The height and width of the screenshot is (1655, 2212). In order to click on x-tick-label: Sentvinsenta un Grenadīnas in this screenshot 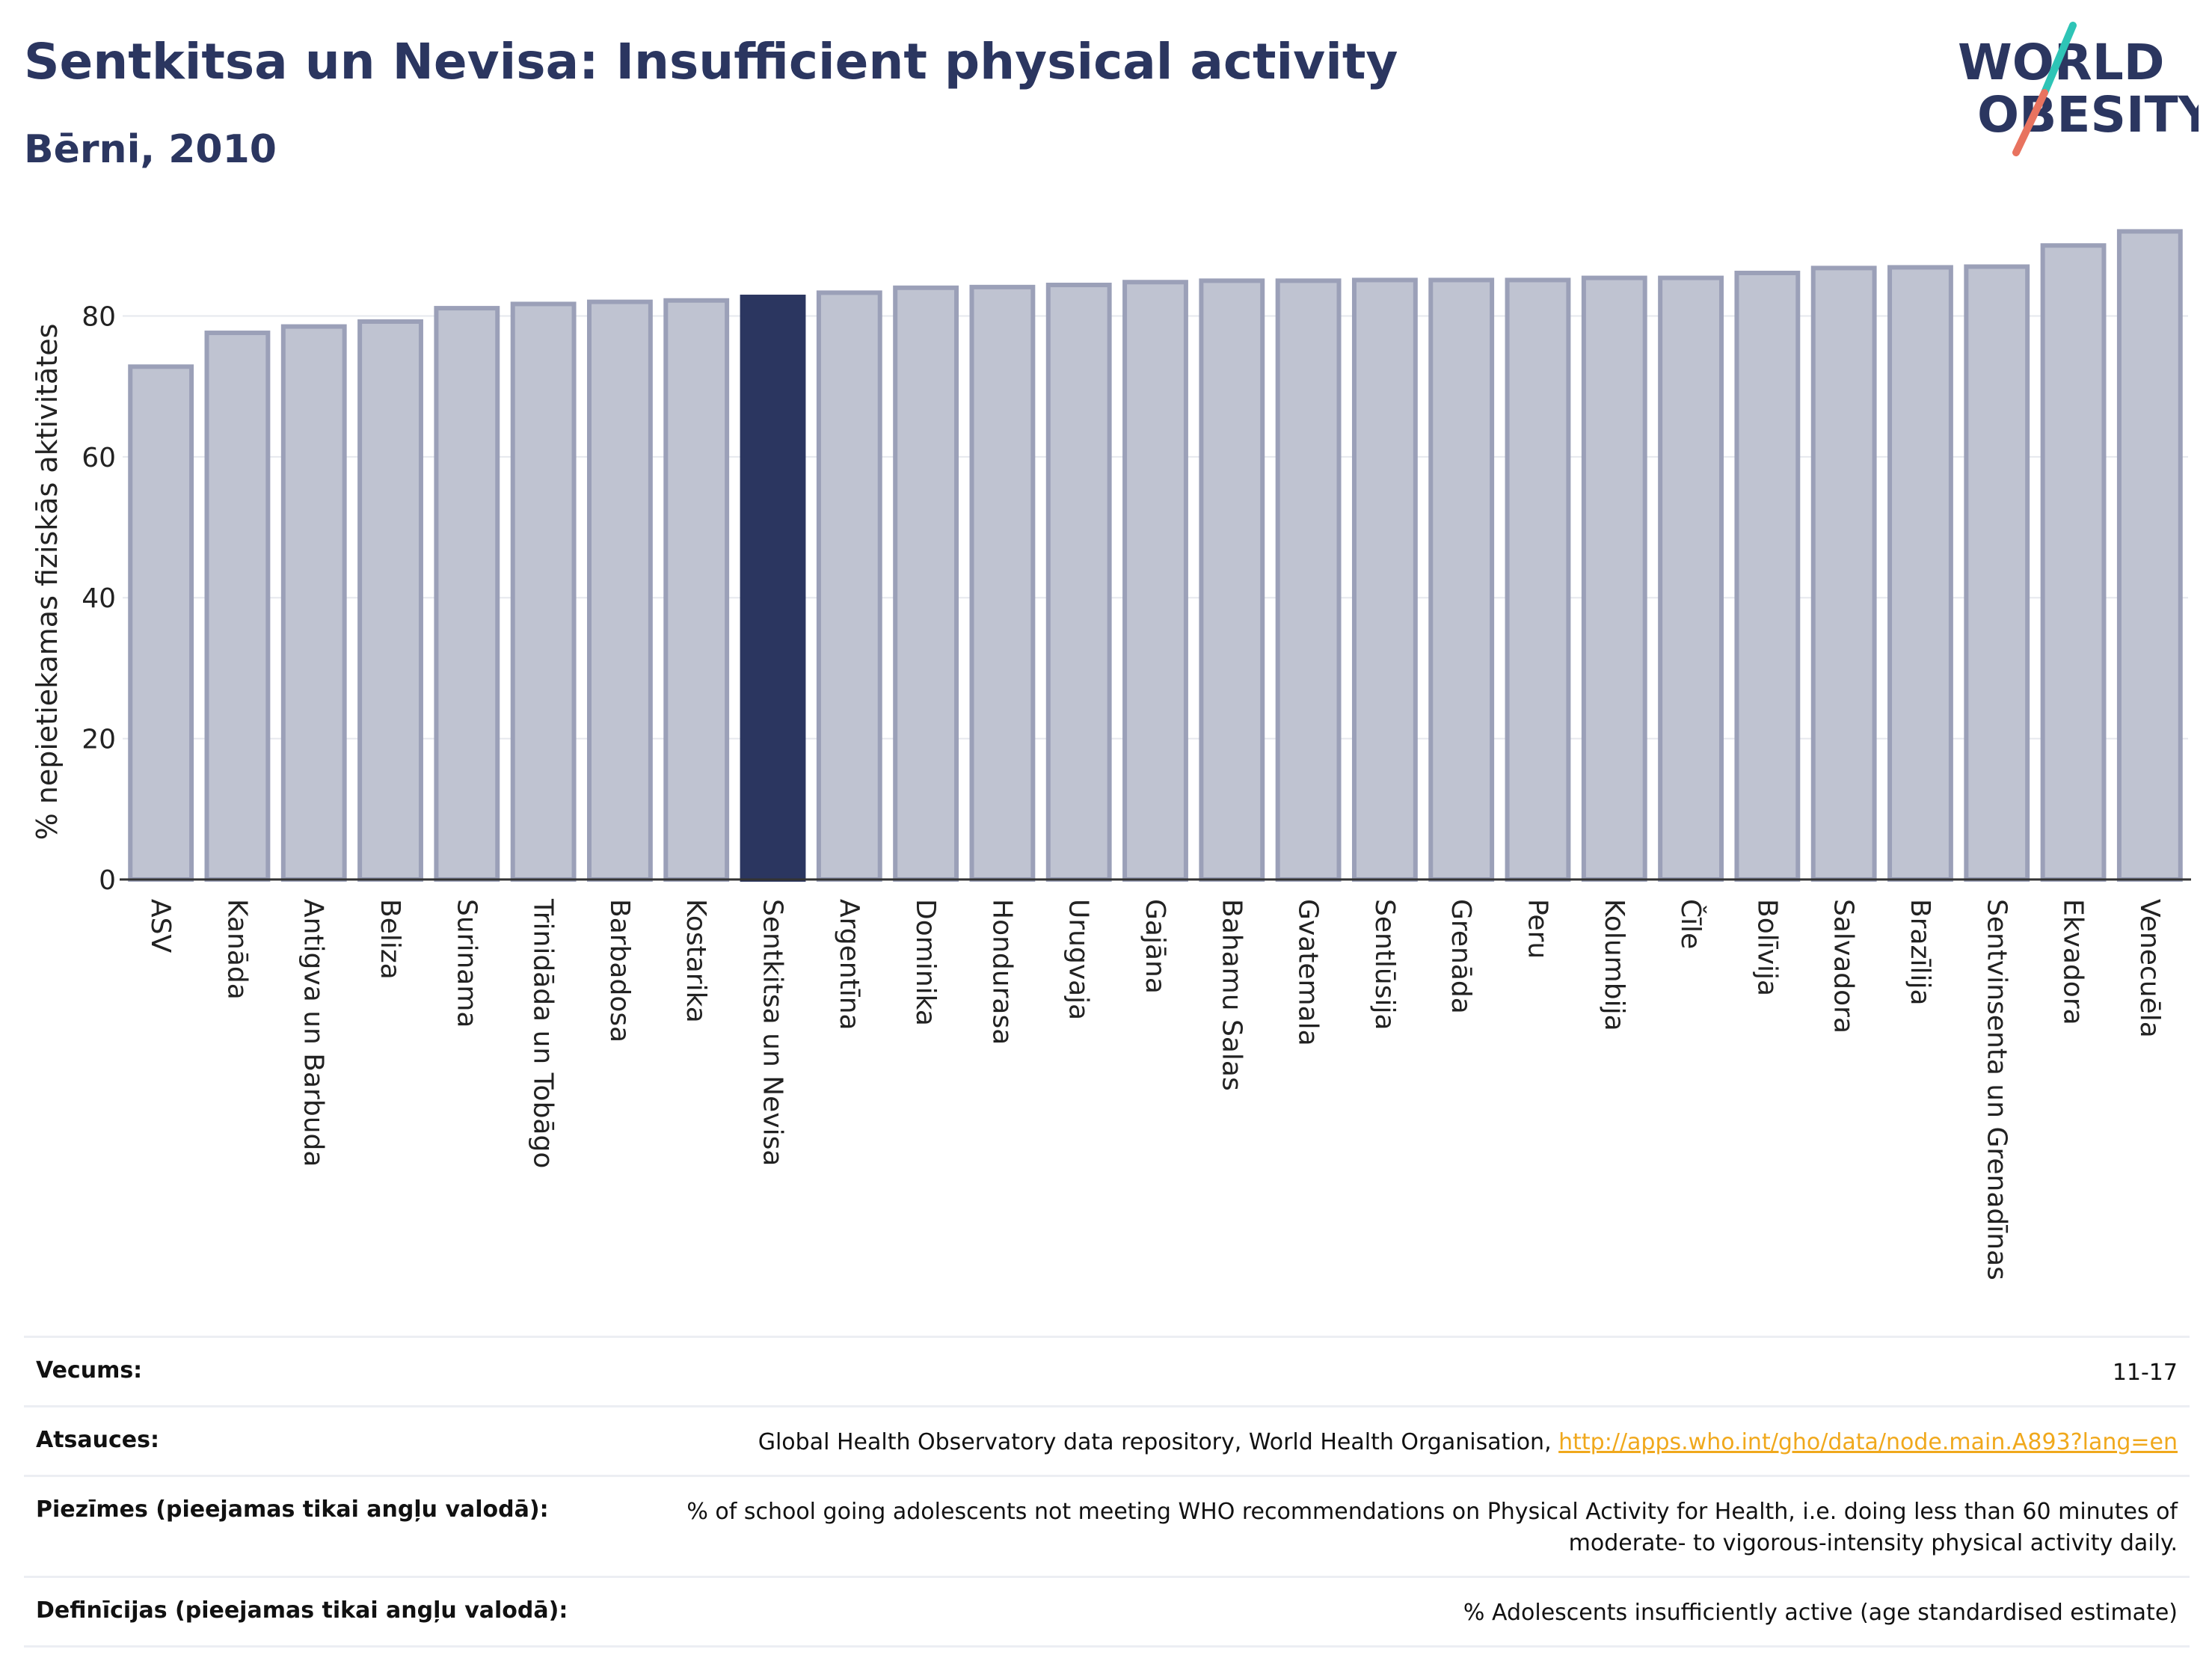, I will do `click(1997, 1089)`.